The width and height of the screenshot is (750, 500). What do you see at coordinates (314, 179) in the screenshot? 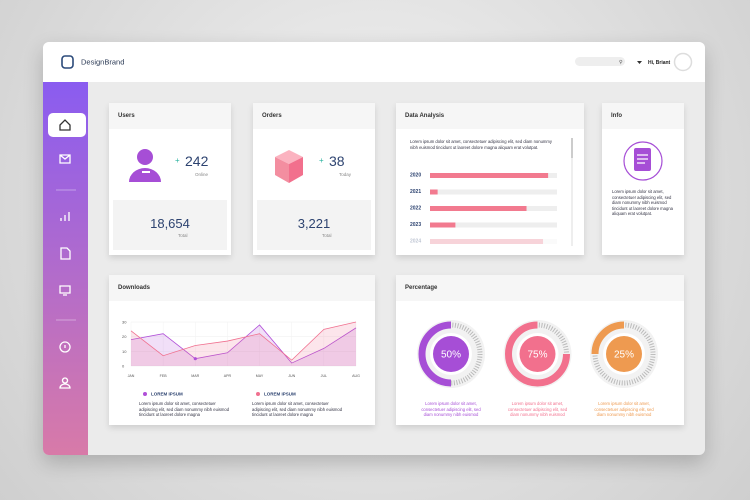
I see `orders-card: Orders 38 + Today 3,221 Total` at bounding box center [314, 179].